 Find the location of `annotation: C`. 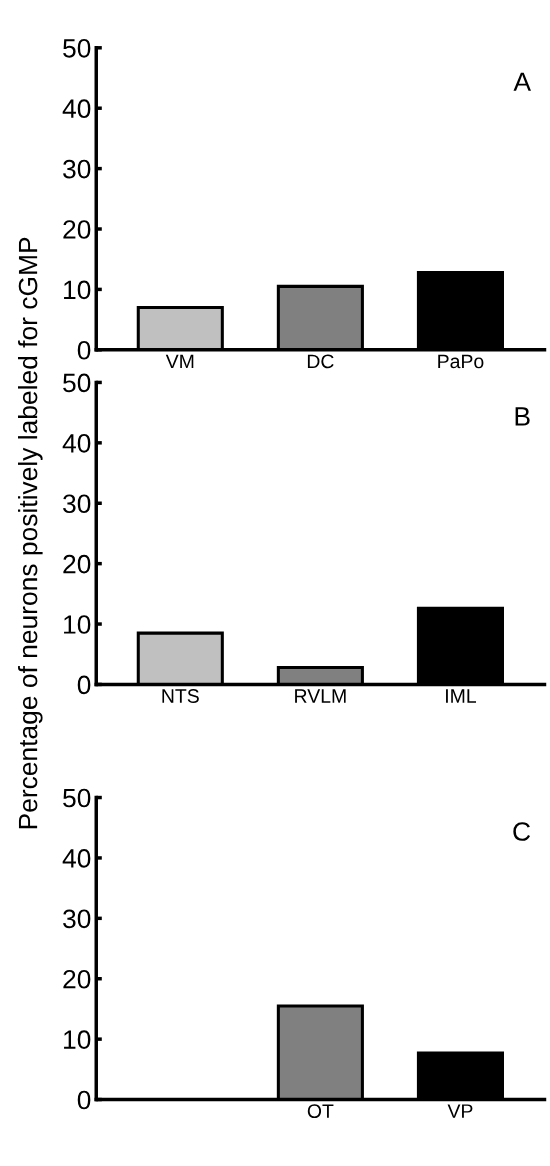

annotation: C is located at coordinates (522, 831).